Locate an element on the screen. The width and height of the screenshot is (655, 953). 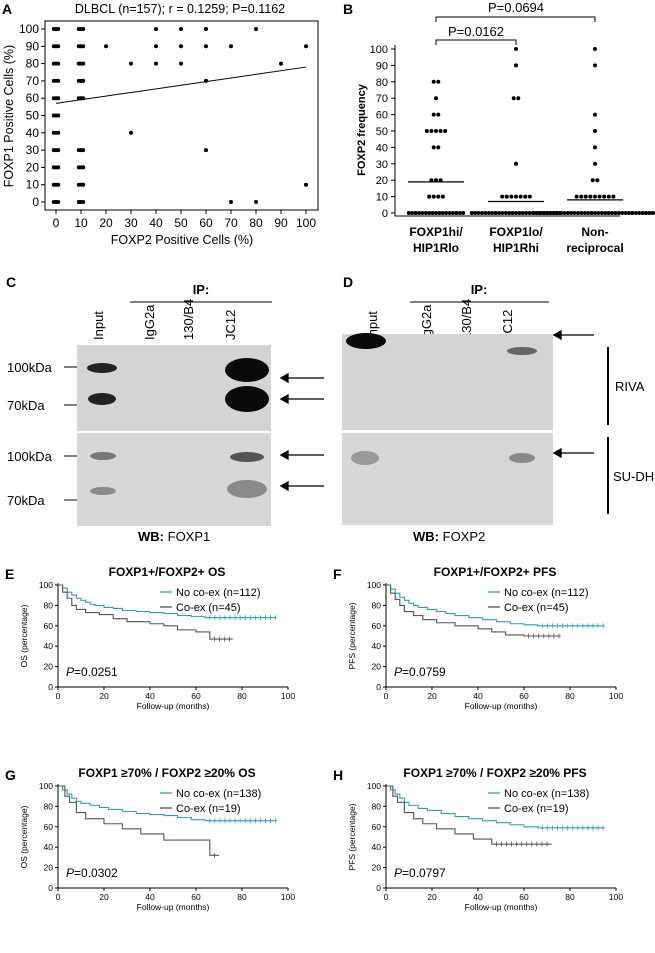
p-number: =0.0302 is located at coordinates (96, 873).